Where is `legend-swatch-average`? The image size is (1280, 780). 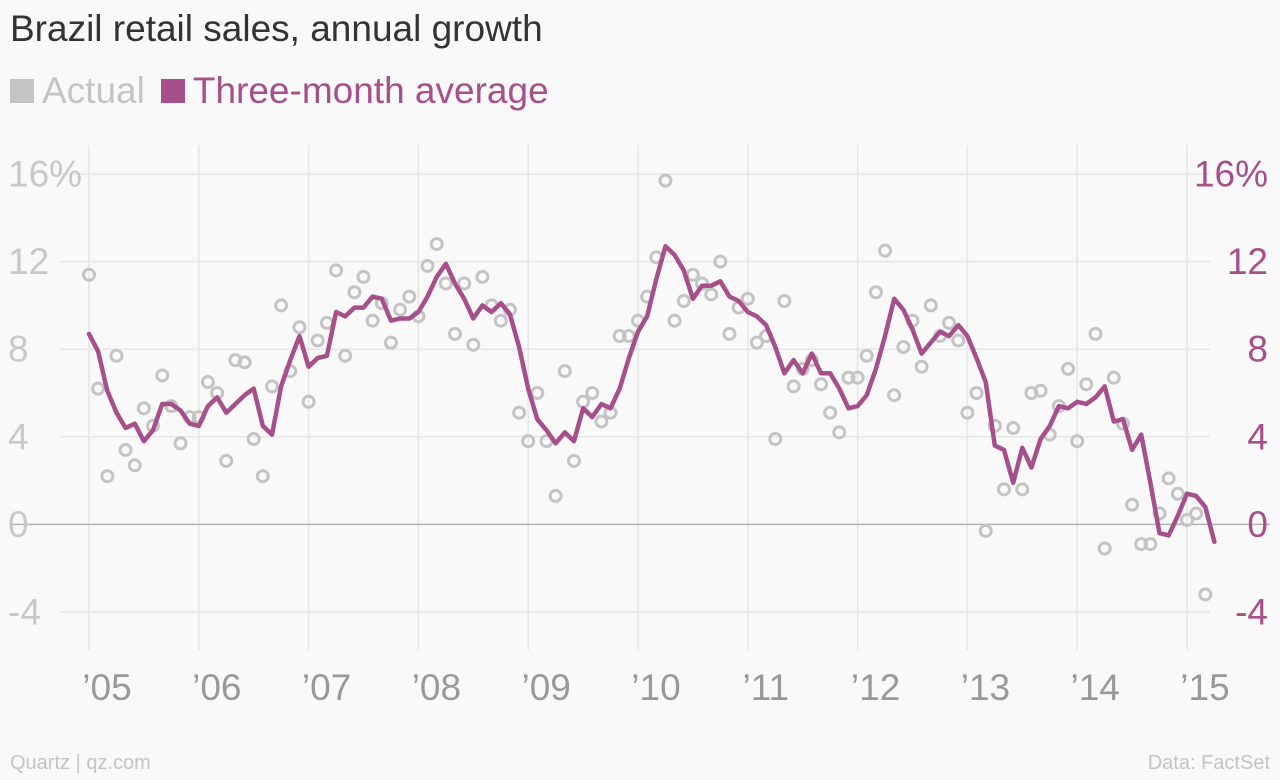 legend-swatch-average is located at coordinates (172, 91).